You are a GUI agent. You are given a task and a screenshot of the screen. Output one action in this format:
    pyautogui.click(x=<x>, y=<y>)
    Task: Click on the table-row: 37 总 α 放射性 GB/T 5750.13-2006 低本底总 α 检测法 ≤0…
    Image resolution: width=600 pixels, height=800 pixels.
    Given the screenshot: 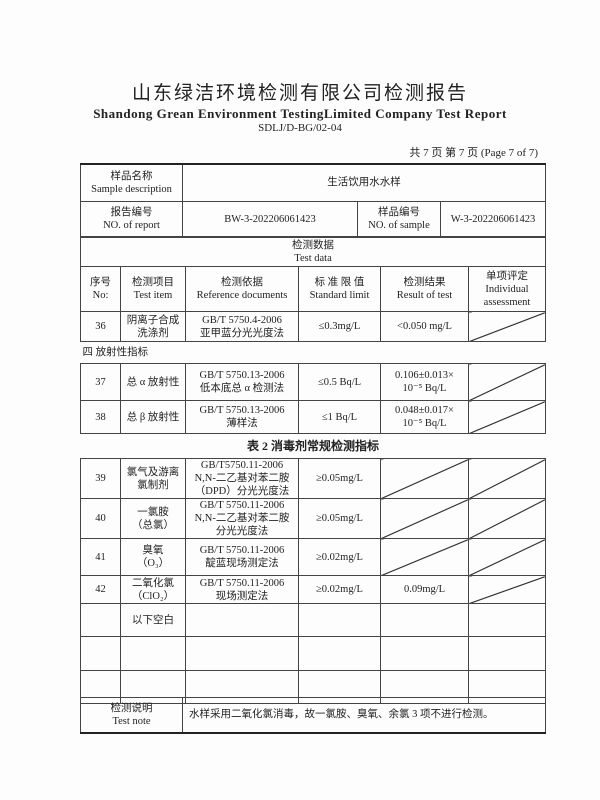 What is the action you would take?
    pyautogui.click(x=313, y=382)
    